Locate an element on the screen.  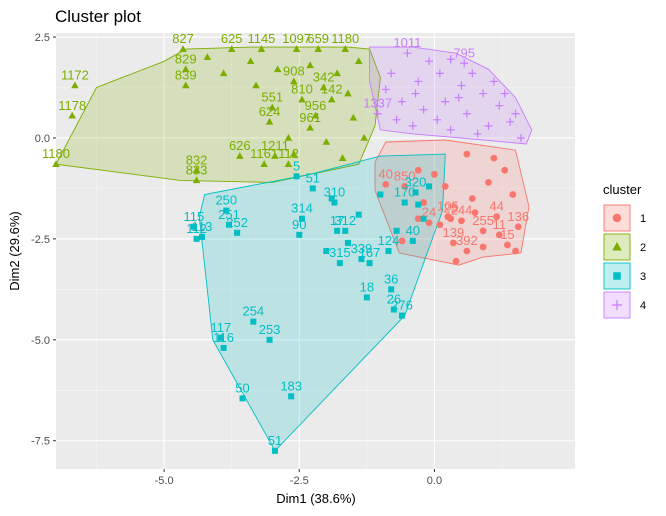
cluster-1-point-label: 15 is located at coordinates (507, 234).